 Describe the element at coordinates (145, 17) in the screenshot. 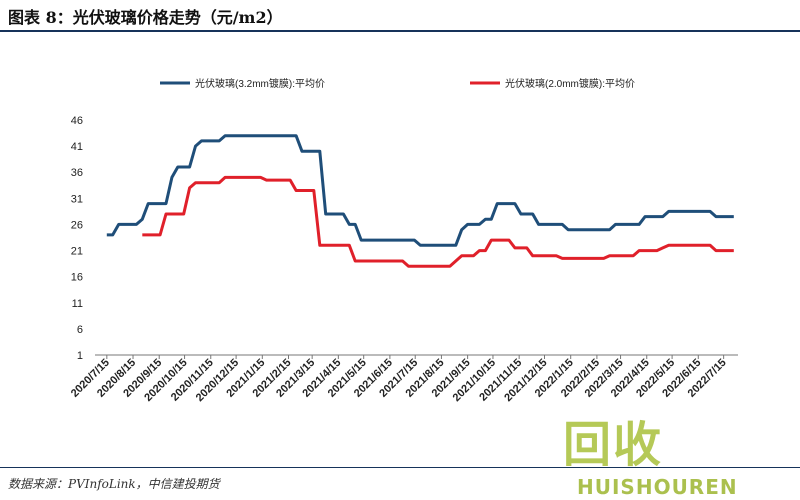

I see `figure-title: 图表 8：光伏玻璃价格走势（元/m2）` at that location.